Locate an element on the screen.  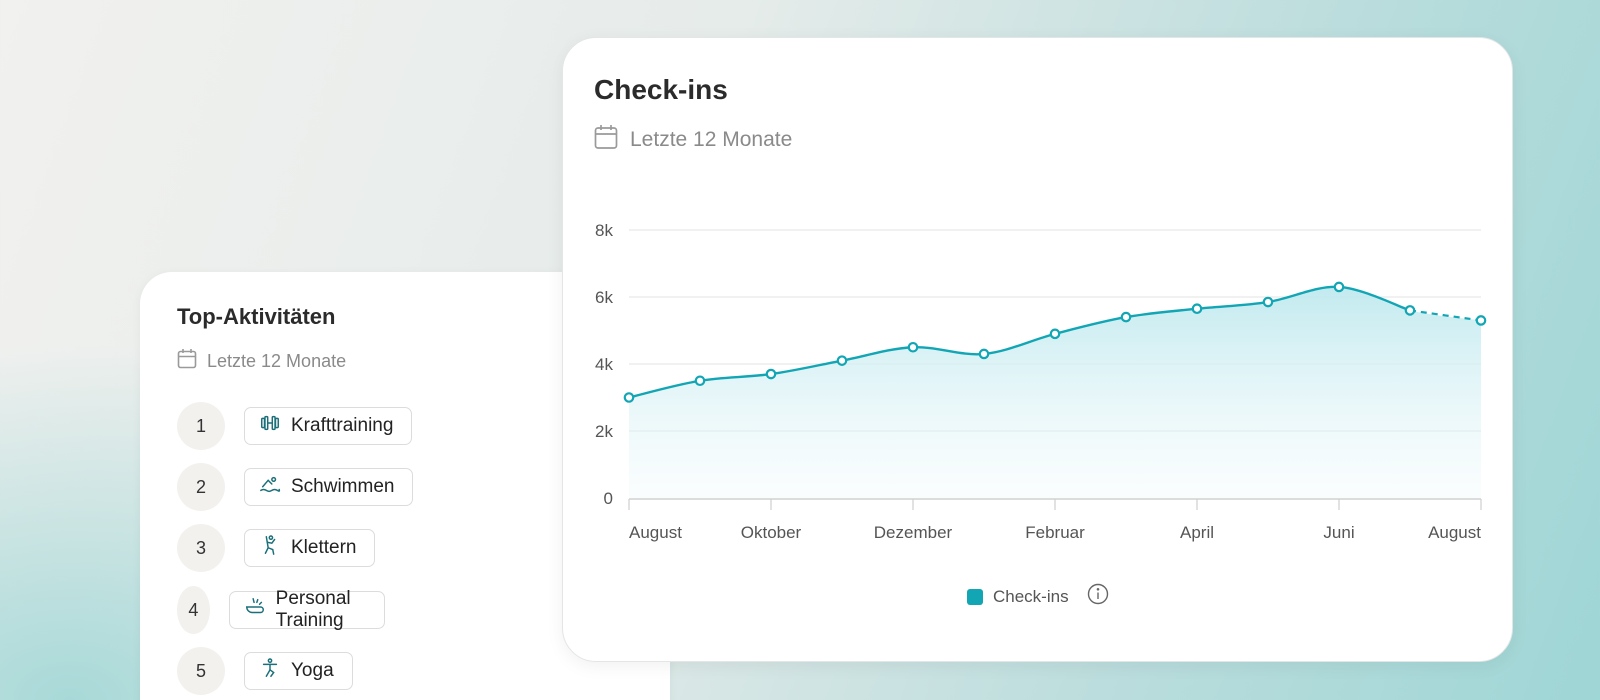
top-activities-period: Letzte 12 Monate is located at coordinates (277, 361).